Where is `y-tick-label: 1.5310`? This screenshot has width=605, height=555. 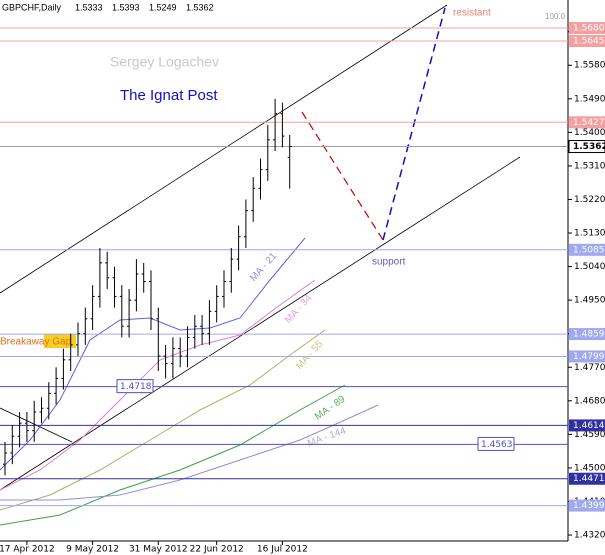
y-tick-label: 1.5310 is located at coordinates (589, 166).